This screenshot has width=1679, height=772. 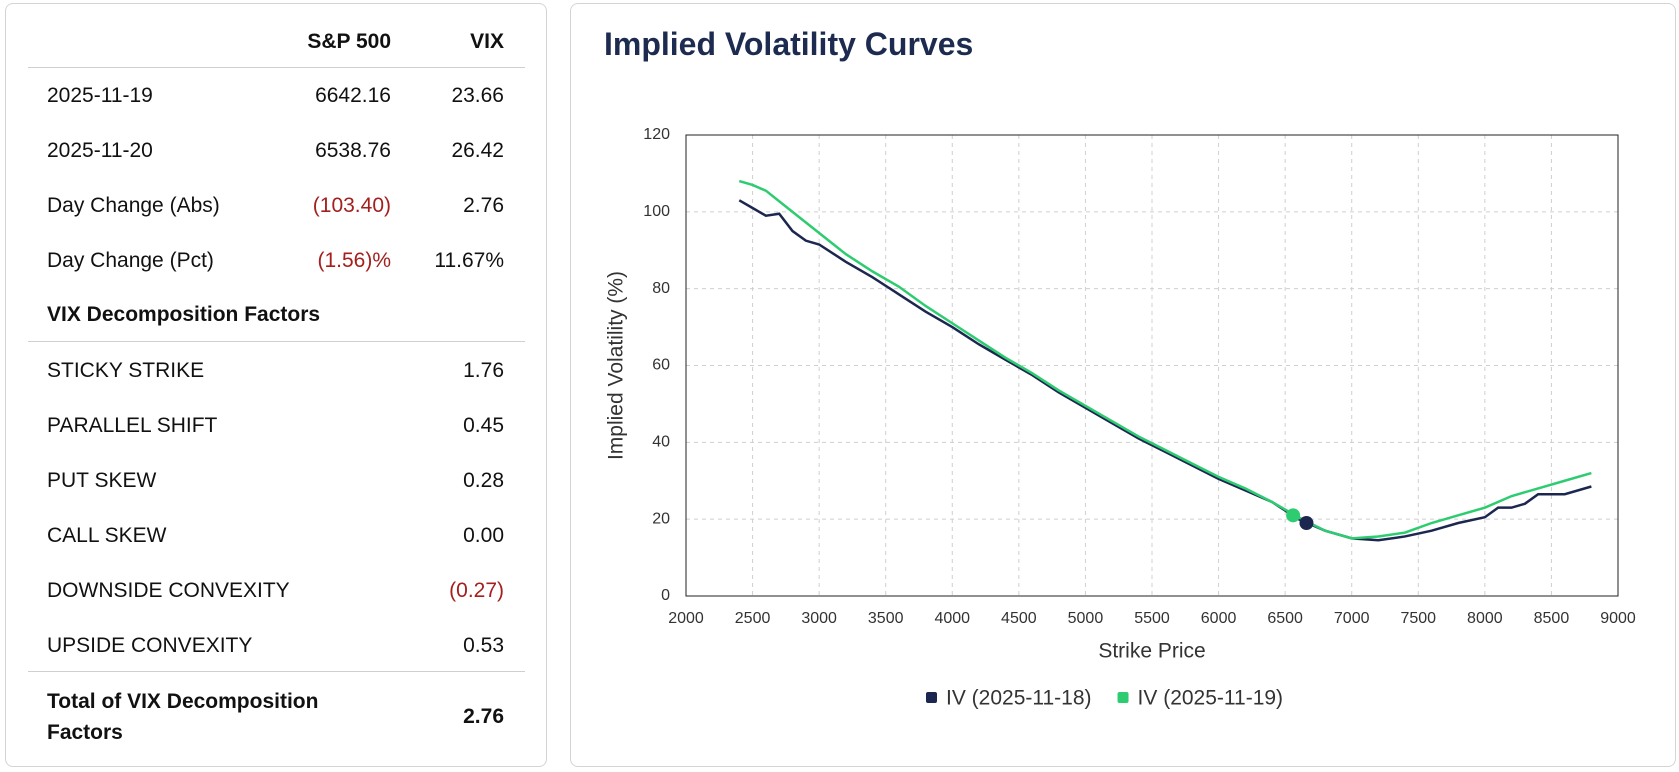 What do you see at coordinates (886, 618) in the screenshot?
I see `x-tick-label: 3500` at bounding box center [886, 618].